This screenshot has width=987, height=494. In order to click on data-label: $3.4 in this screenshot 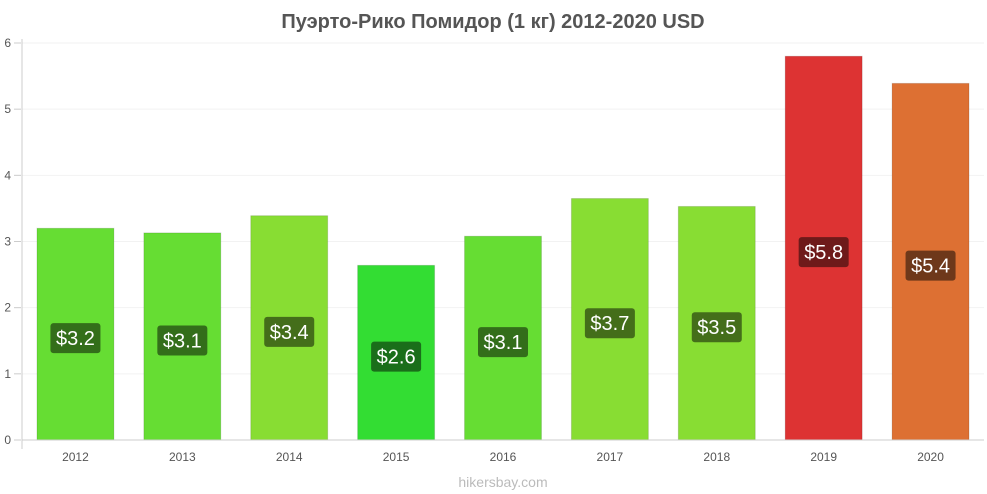, I will do `click(289, 333)`.